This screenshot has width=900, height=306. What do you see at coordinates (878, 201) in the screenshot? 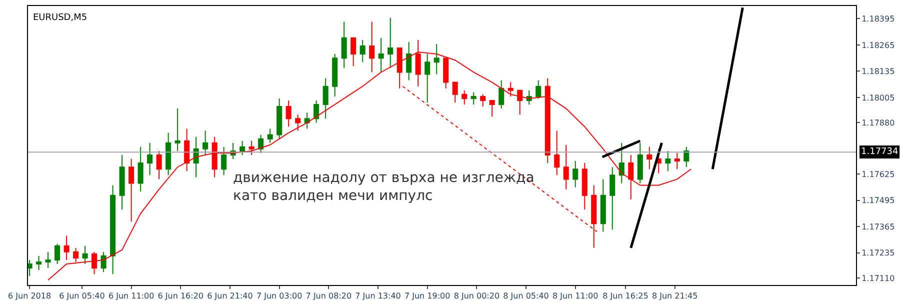
I see `y-tick-label: 1.17495` at bounding box center [878, 201].